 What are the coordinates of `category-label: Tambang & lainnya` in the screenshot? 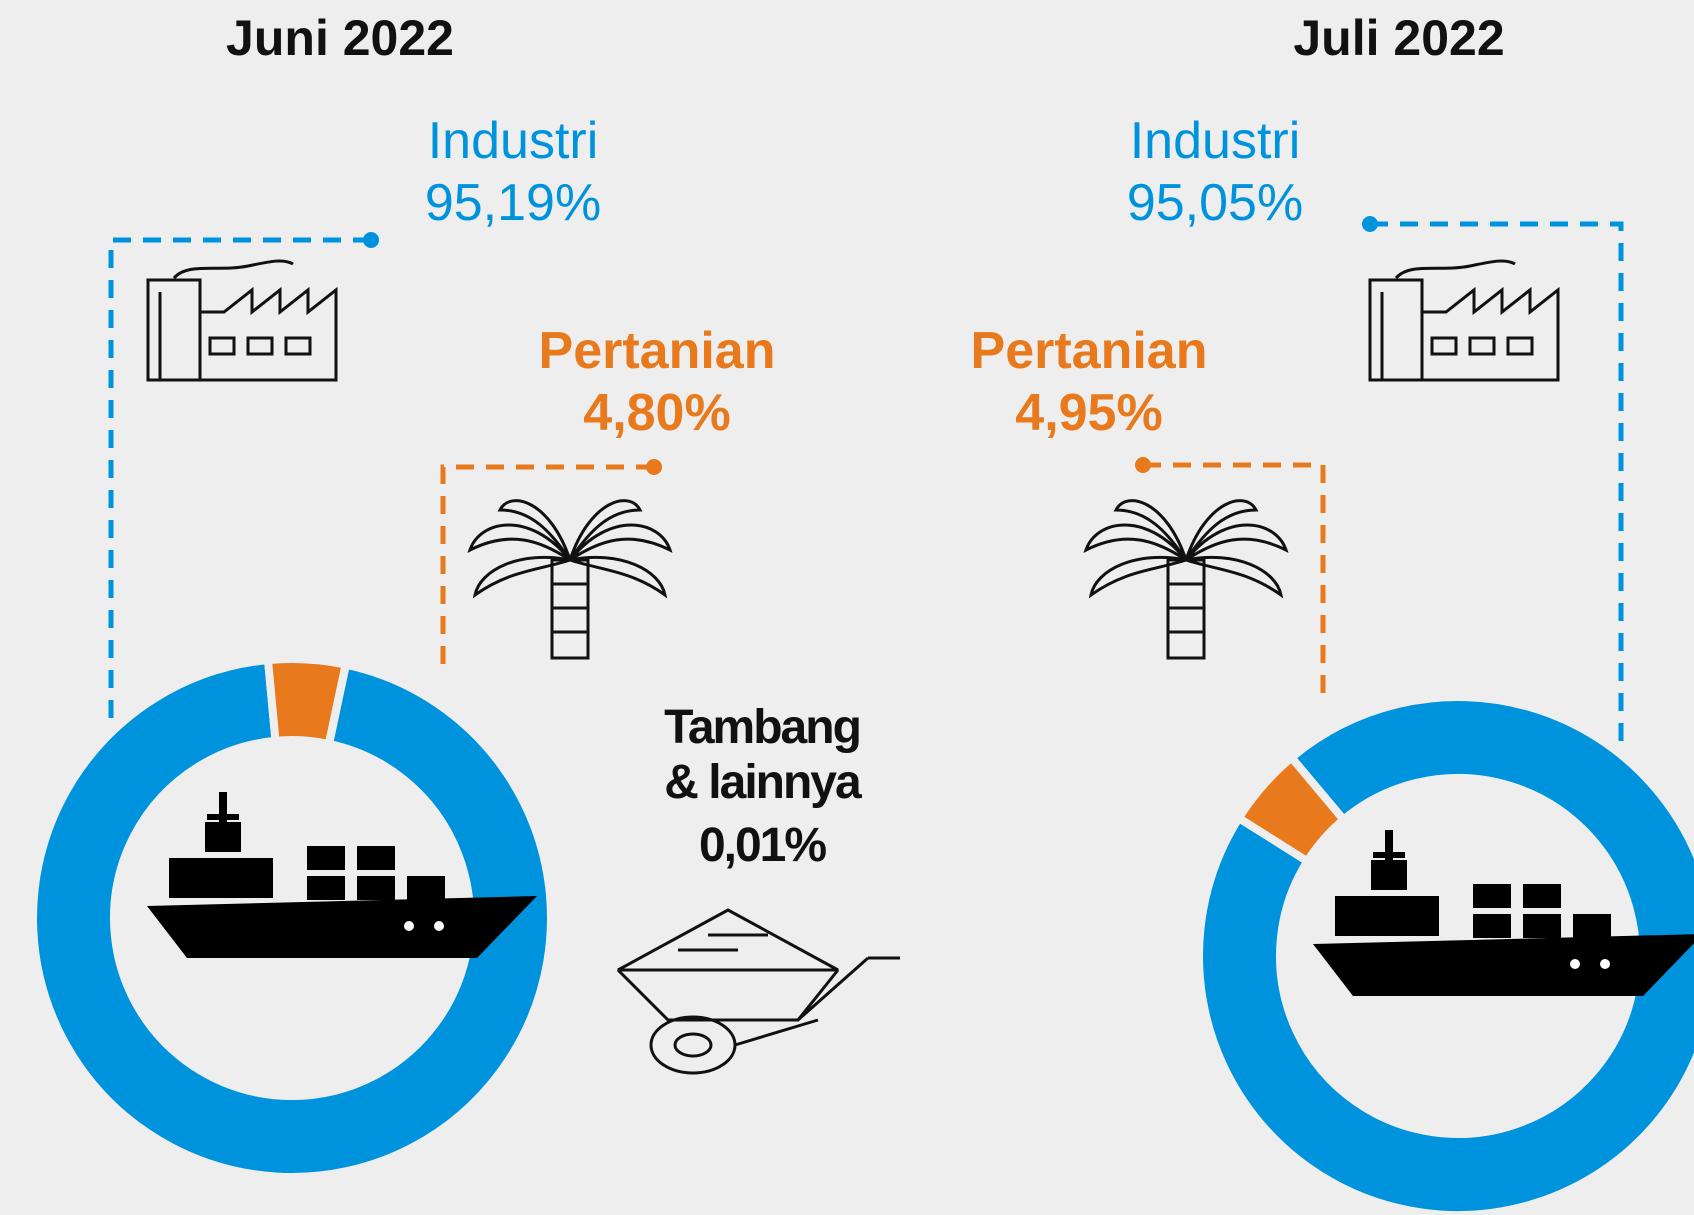 It's located at (763, 755).